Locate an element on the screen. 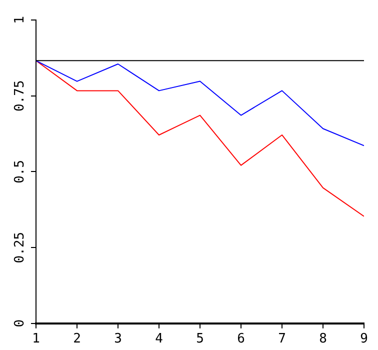  x-tick-label: 1 is located at coordinates (36, 339).